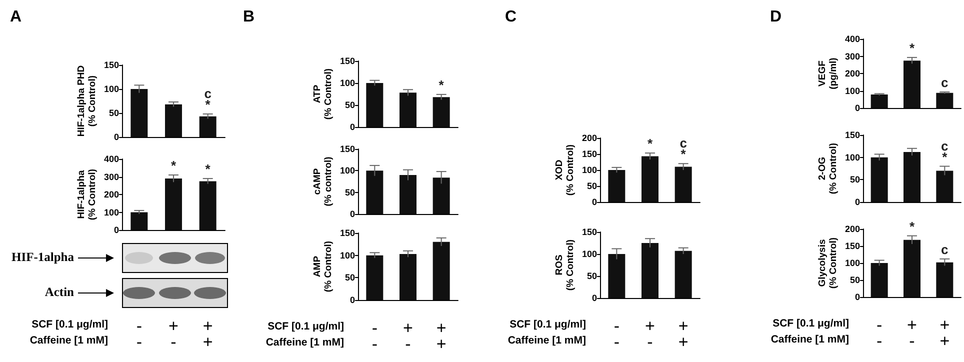 The image size is (964, 362). I want to click on y-axis-title: XOD (% Control), so click(565, 170).